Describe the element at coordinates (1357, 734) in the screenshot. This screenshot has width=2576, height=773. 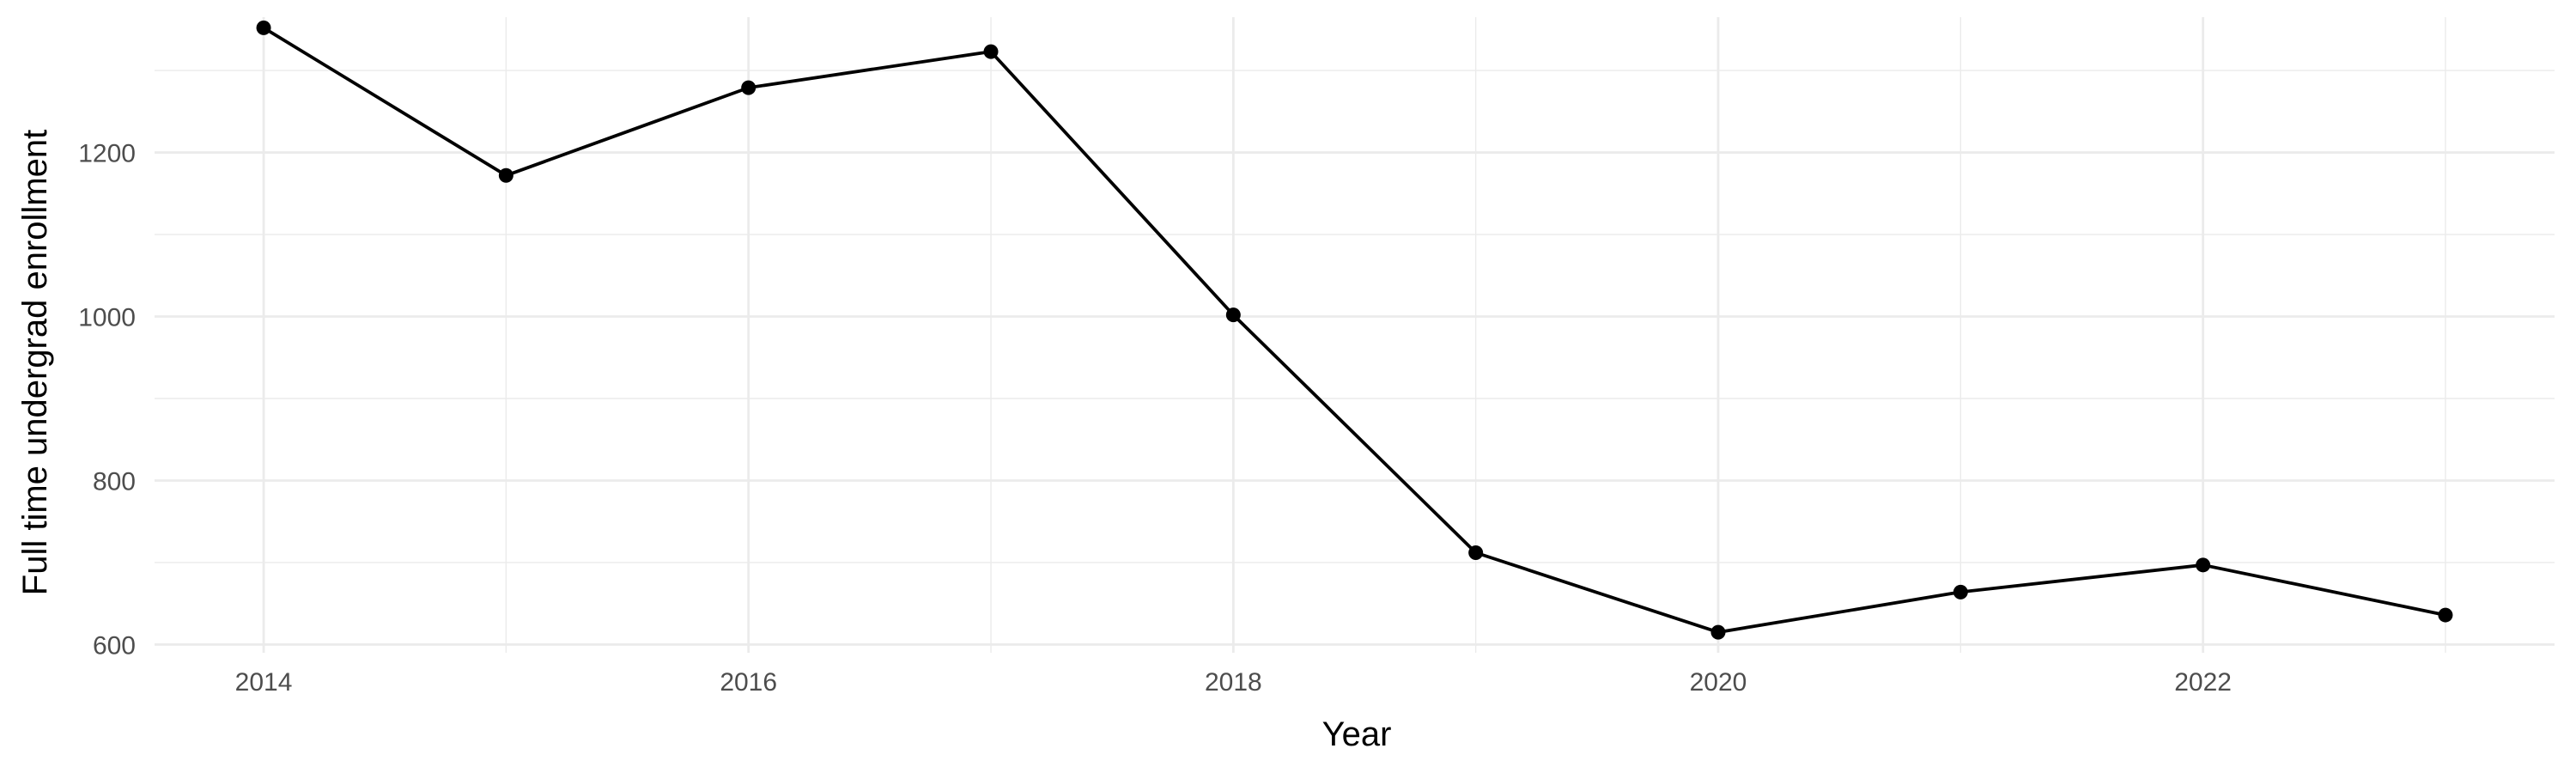
I see `x-axis-title: Year` at that location.